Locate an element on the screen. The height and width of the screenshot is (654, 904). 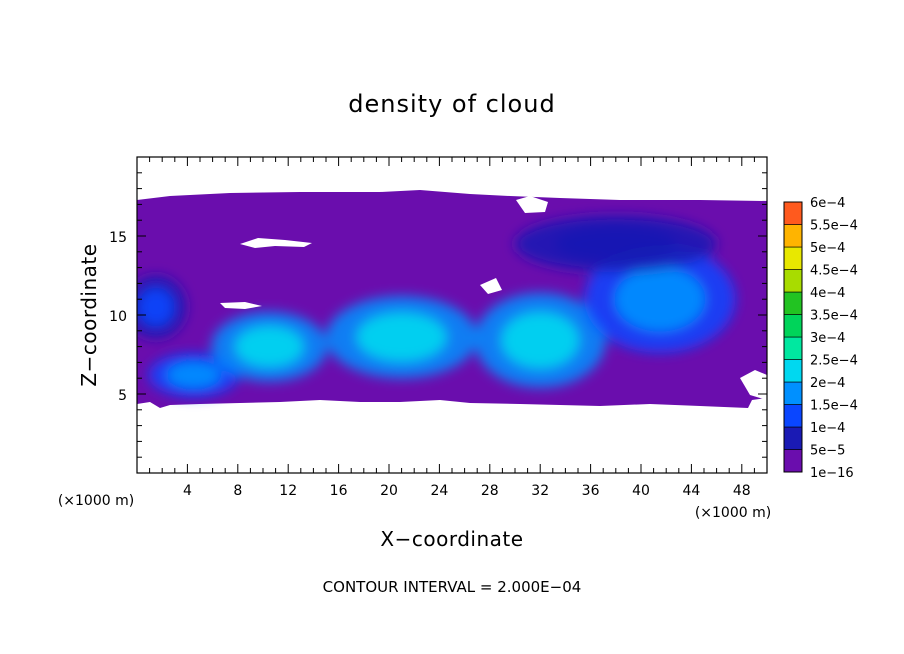
x-tick-label: 44 is located at coordinates (691, 491).